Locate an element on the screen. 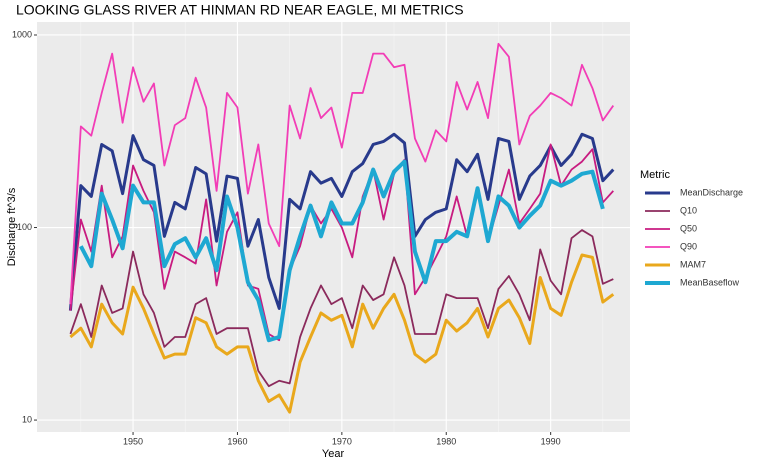  x-axis-label: Year is located at coordinates (333, 454).